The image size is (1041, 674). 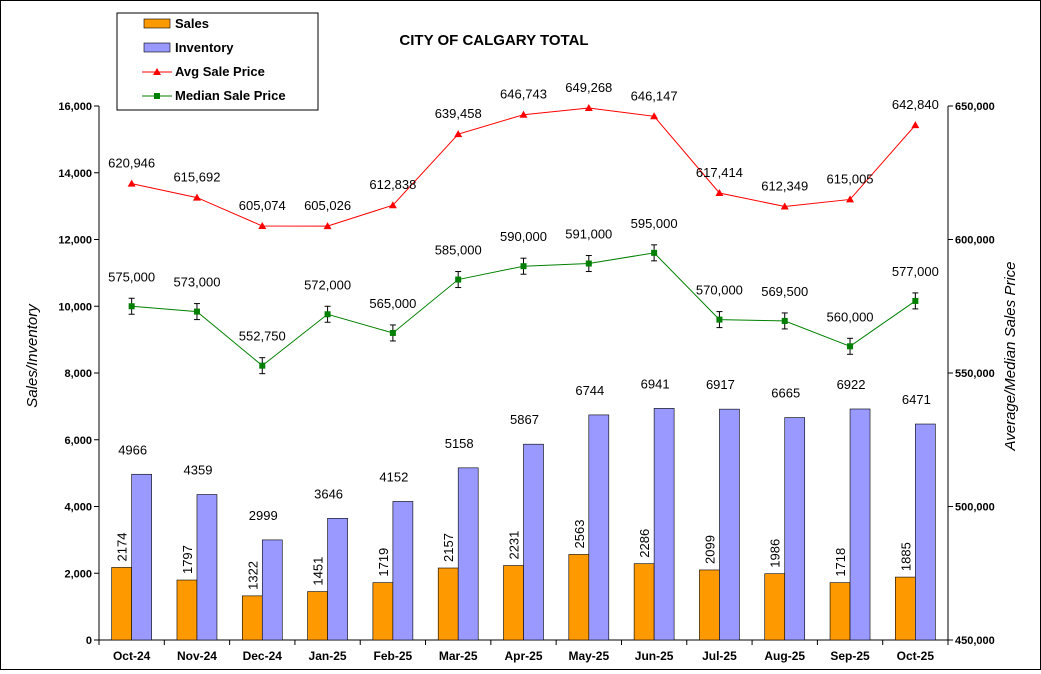 What do you see at coordinates (252, 575) in the screenshot?
I see `sales-data-label: 1322` at bounding box center [252, 575].